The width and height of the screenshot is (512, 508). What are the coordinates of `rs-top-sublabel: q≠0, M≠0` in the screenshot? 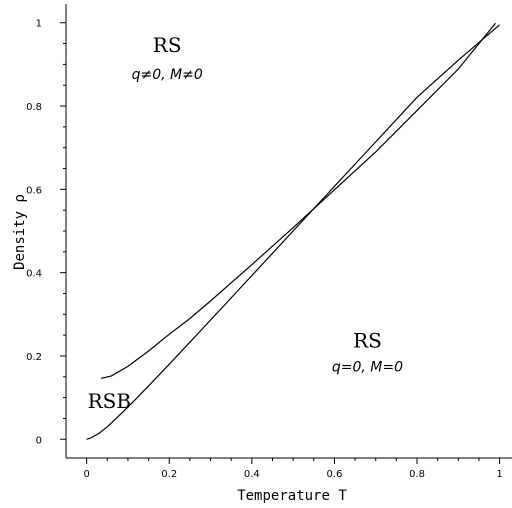 It's located at (167, 75).